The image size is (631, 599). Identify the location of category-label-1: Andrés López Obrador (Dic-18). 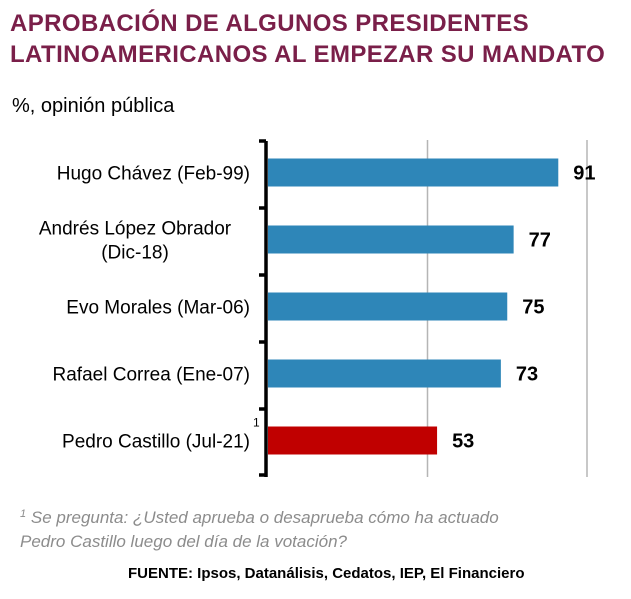
(135, 241).